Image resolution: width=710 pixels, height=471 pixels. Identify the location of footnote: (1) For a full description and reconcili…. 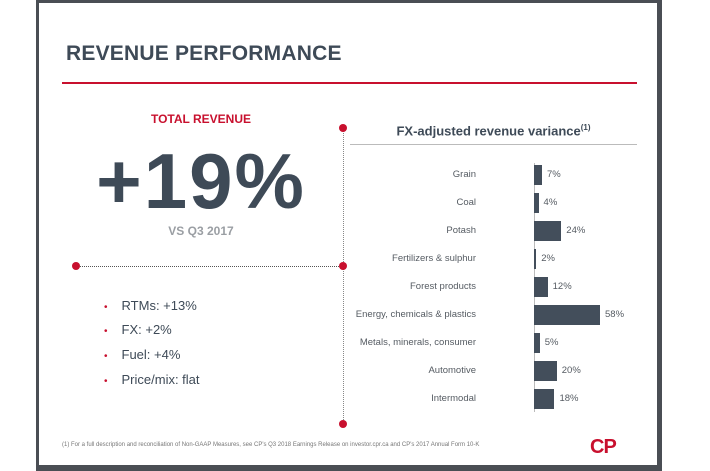
(271, 445).